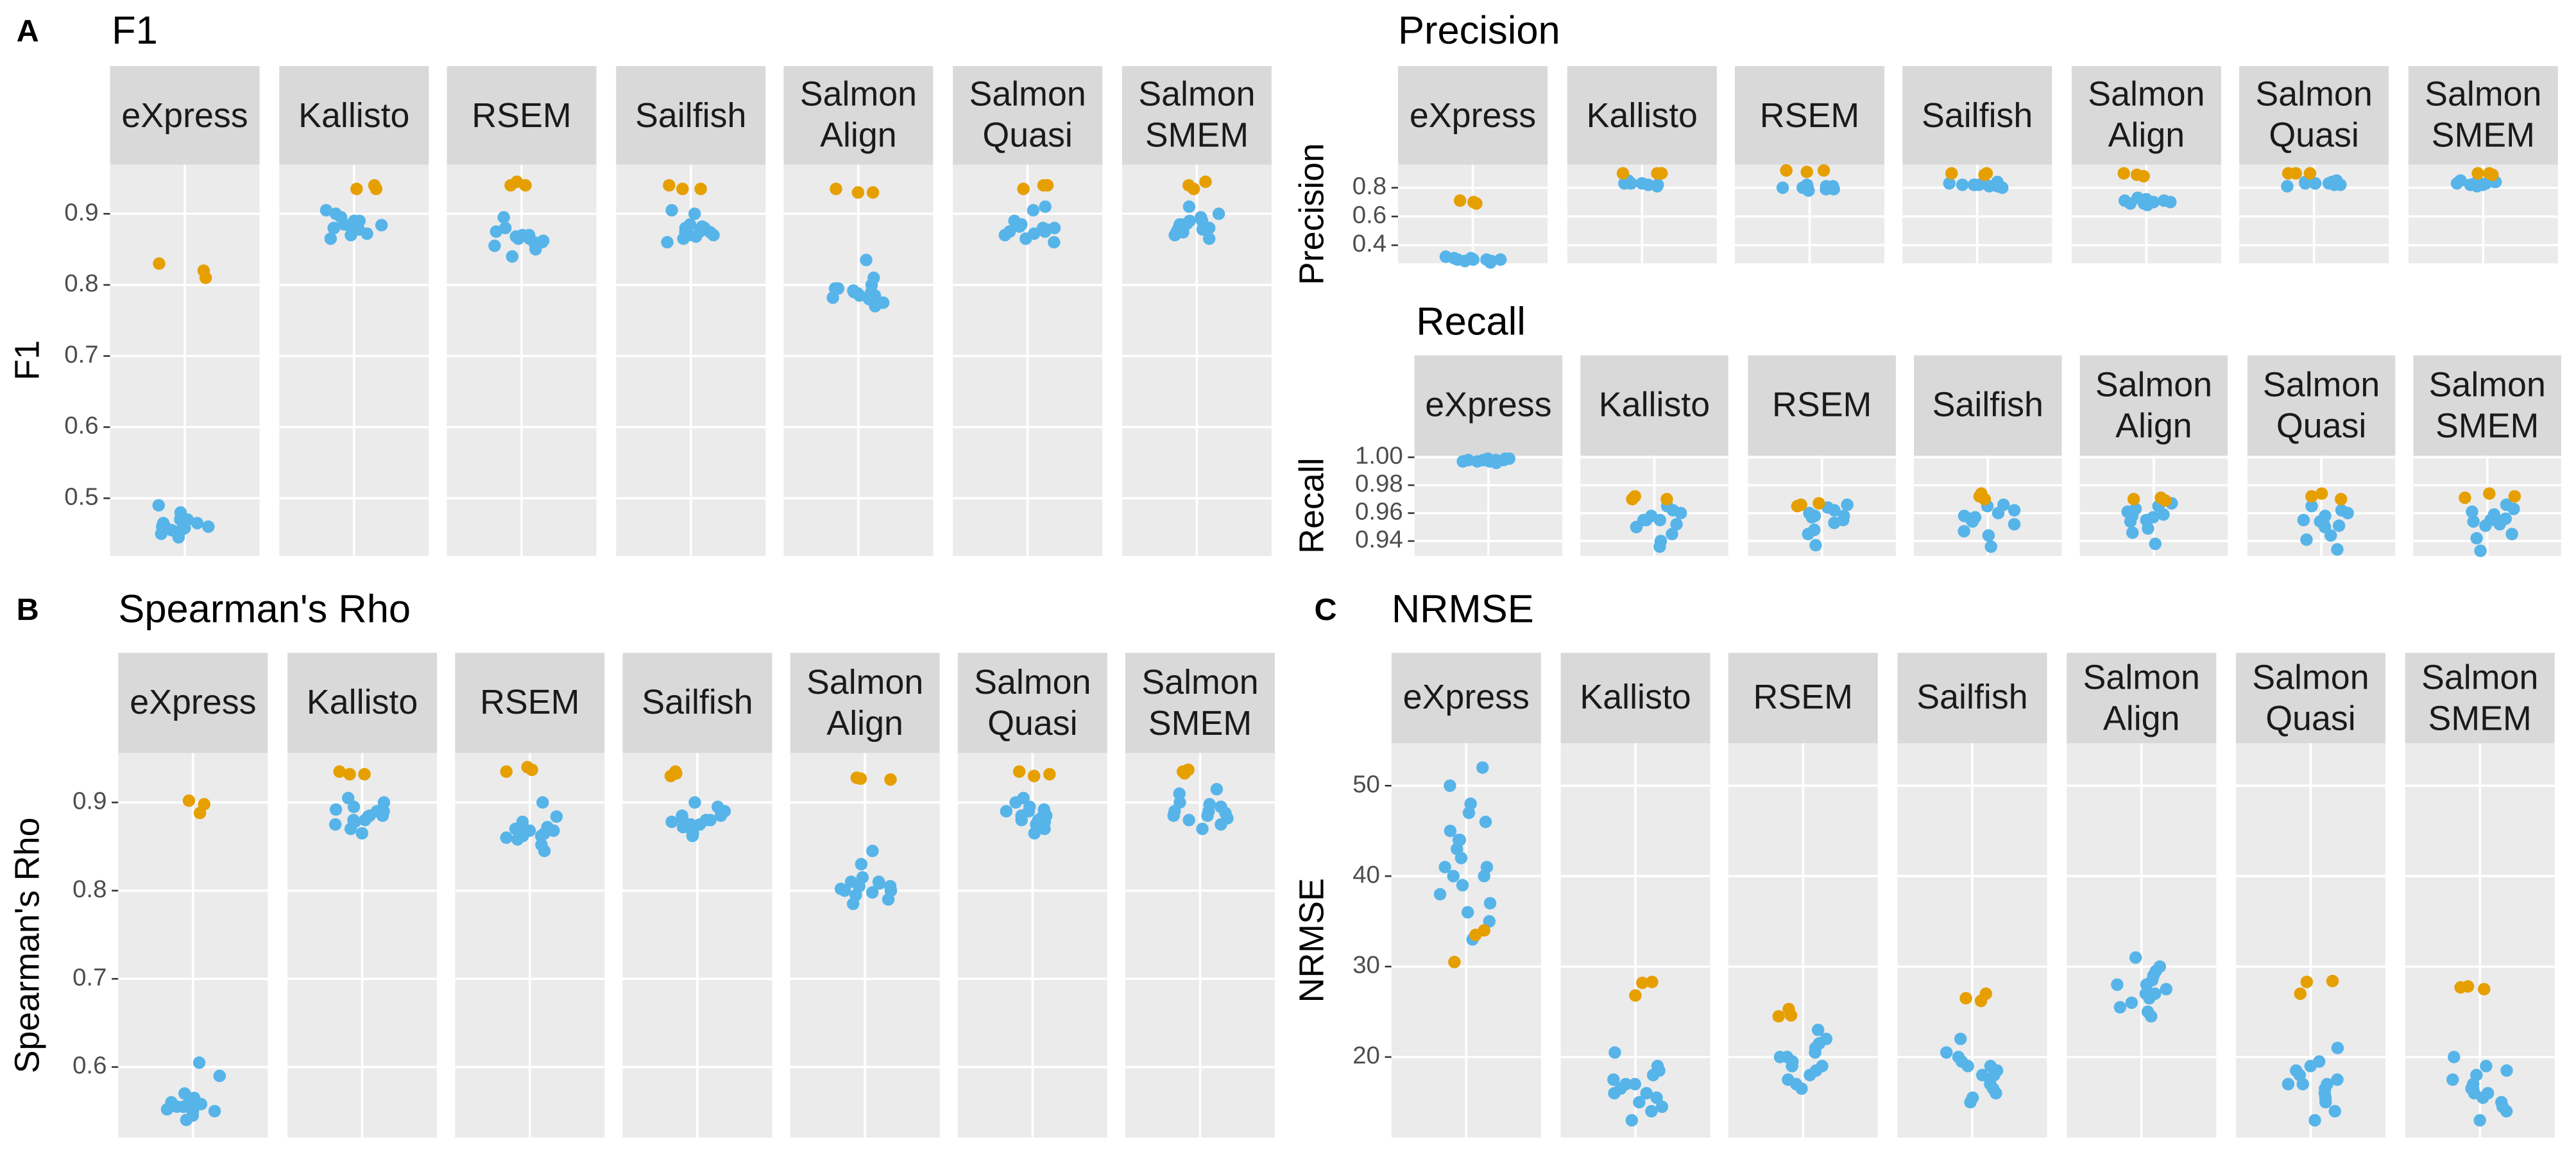 This screenshot has height=1161, width=2576. What do you see at coordinates (1200, 703) in the screenshot?
I see `facet-label: Salmon SMEM` at bounding box center [1200, 703].